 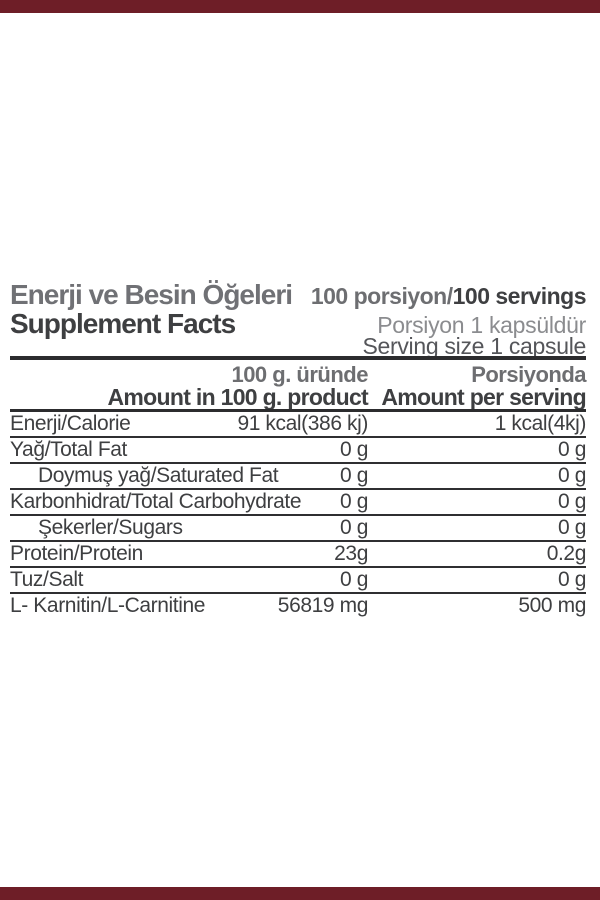 I want to click on amount-per-100g-value: 23g, so click(x=351, y=553).